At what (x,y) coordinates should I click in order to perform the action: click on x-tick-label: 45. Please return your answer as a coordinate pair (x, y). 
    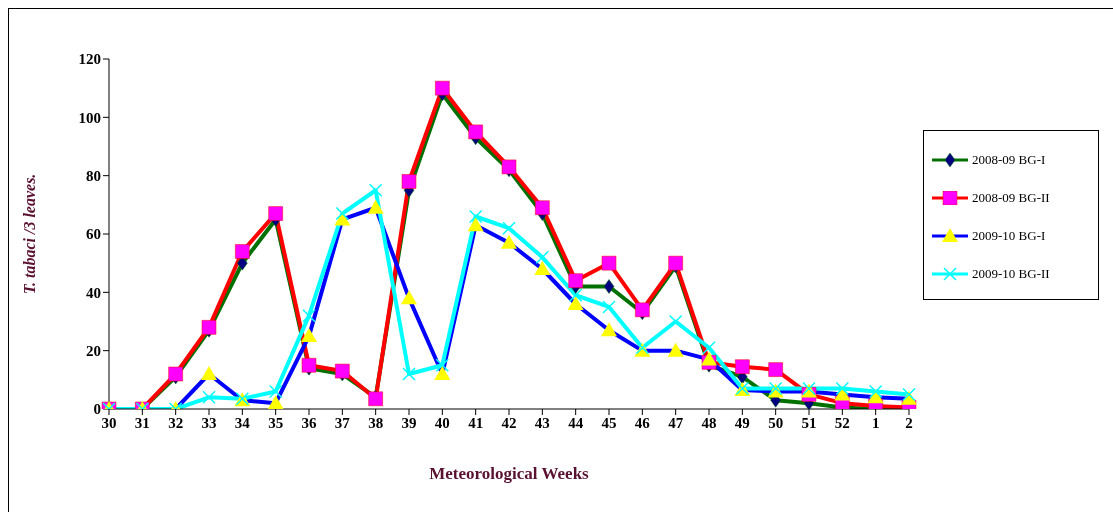
    Looking at the image, I should click on (609, 422).